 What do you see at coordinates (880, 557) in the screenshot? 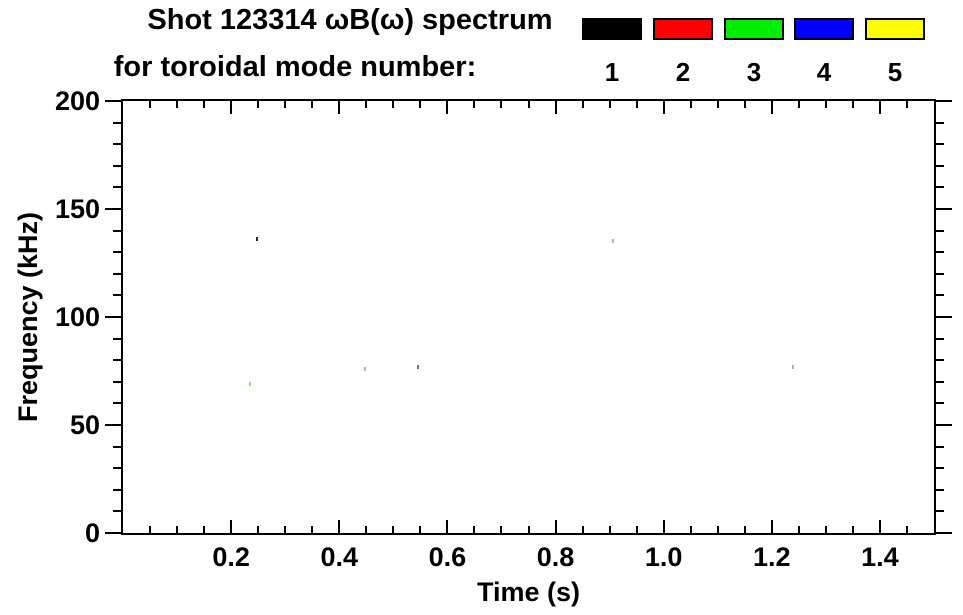
I see `x-tick-label: 1.4` at bounding box center [880, 557].